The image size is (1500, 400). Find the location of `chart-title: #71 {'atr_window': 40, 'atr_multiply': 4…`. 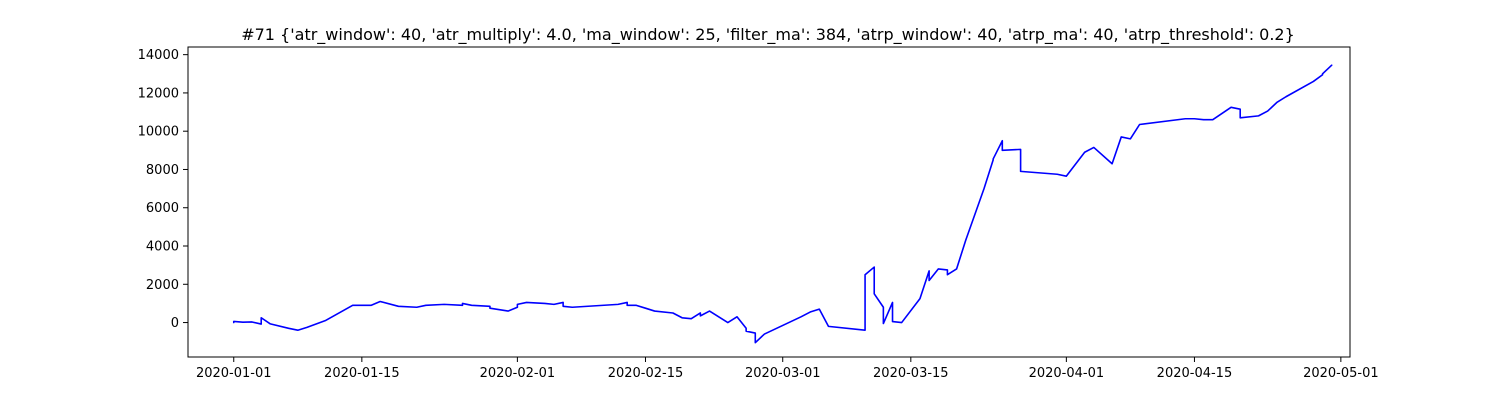

chart-title: #71 {'atr_window': 40, 'atr_multiply': 4… is located at coordinates (768, 35).